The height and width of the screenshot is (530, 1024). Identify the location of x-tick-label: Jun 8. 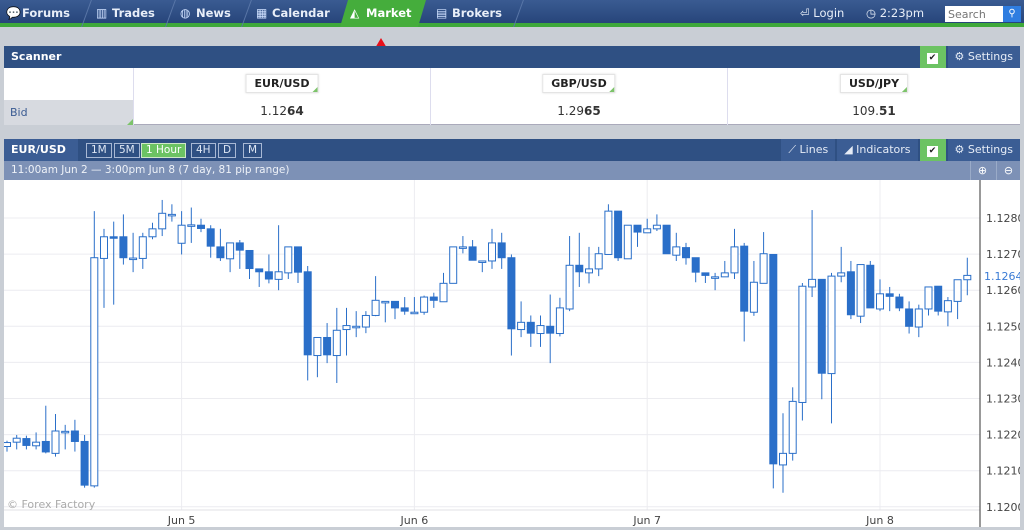
(879, 520).